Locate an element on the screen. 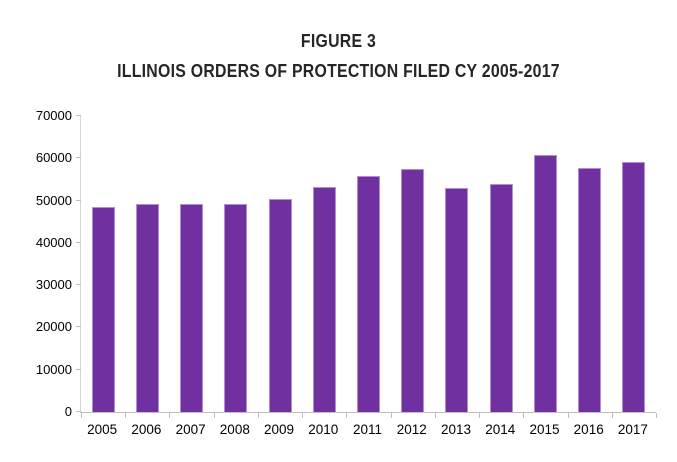 The image size is (677, 462). bar-2016 is located at coordinates (590, 290).